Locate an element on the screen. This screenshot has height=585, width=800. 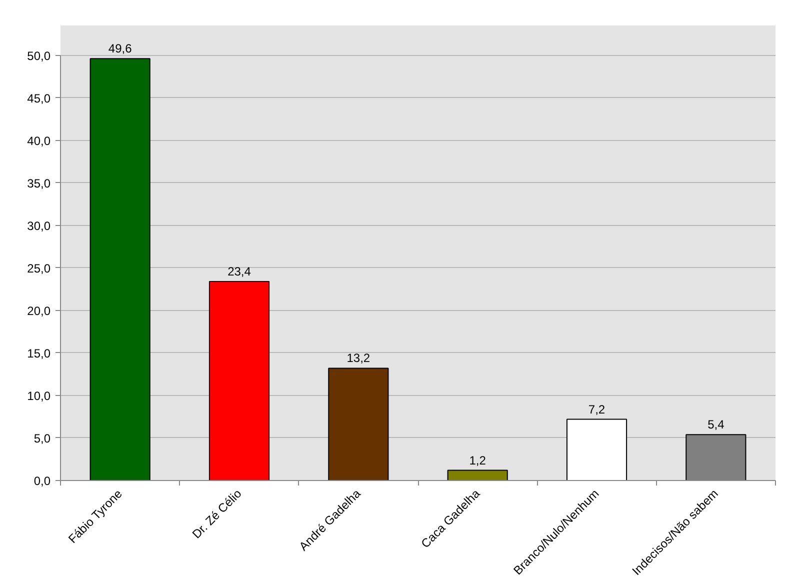
data-label: 5,4 is located at coordinates (716, 425).